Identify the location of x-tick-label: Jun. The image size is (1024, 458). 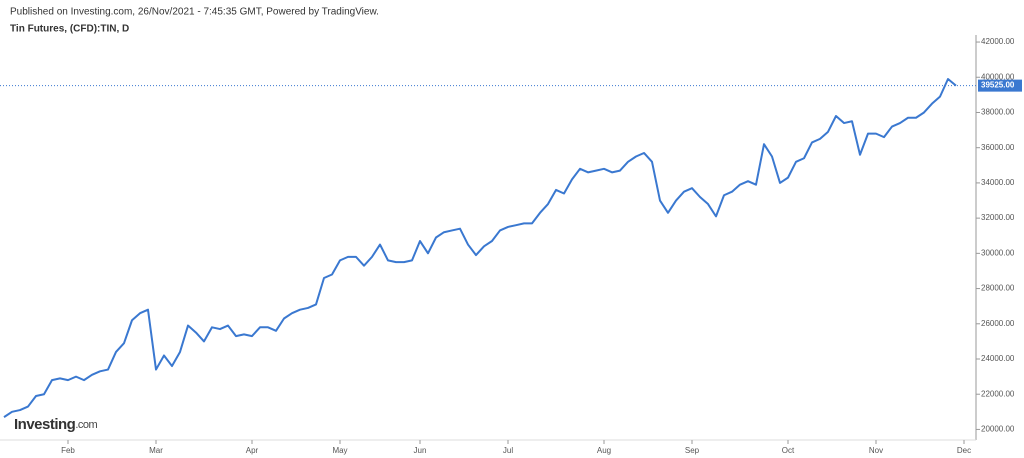
(420, 450).